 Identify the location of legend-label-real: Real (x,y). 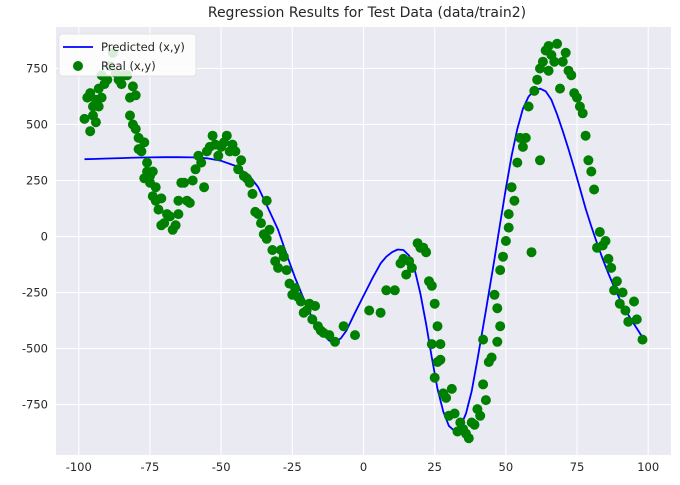
(128, 66).